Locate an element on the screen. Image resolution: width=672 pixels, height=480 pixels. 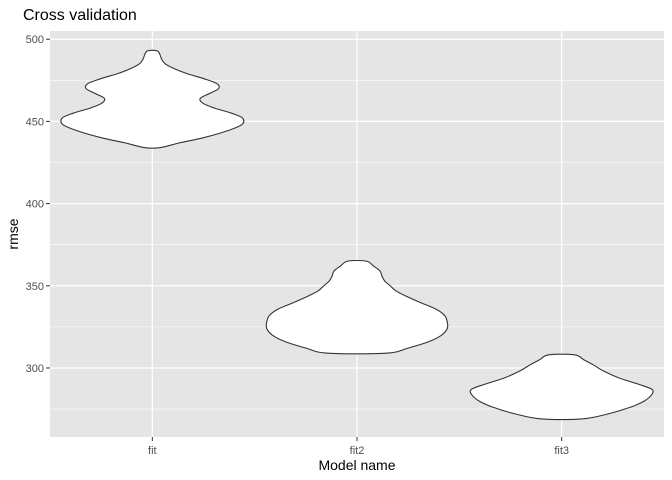
x-tick-label-fit3: fit3 is located at coordinates (561, 451).